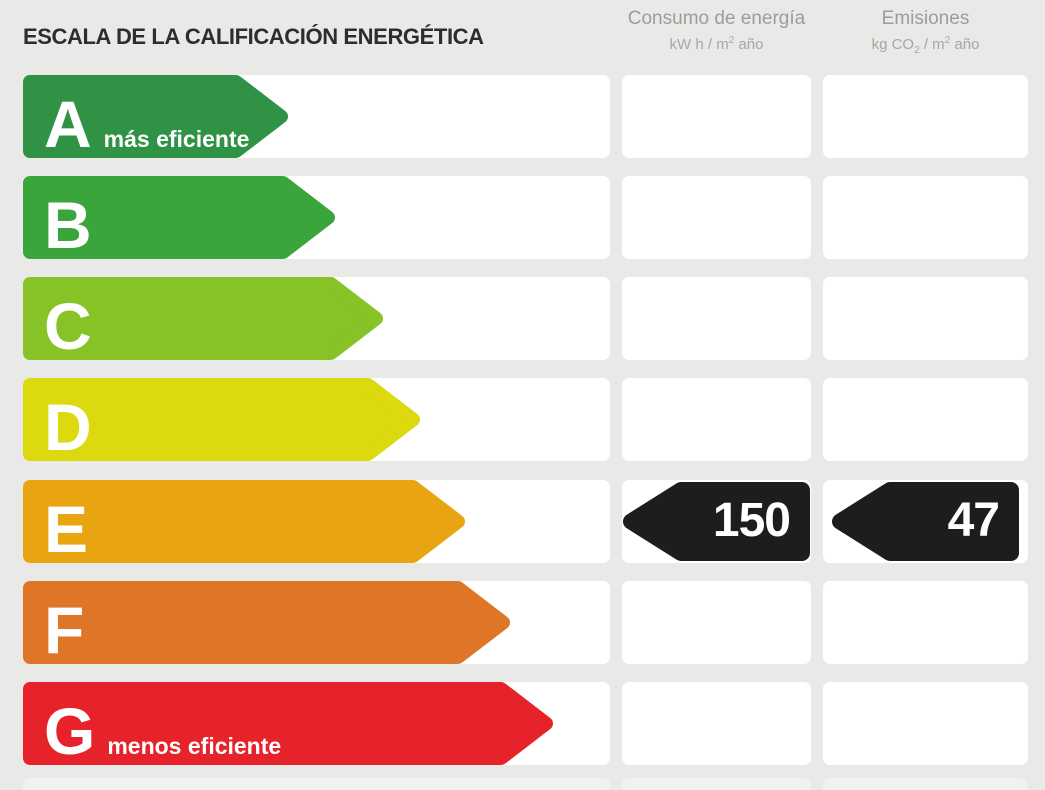 This screenshot has width=1045, height=790. What do you see at coordinates (925, 18) in the screenshot?
I see `emisiones-column-label: Emisiones` at bounding box center [925, 18].